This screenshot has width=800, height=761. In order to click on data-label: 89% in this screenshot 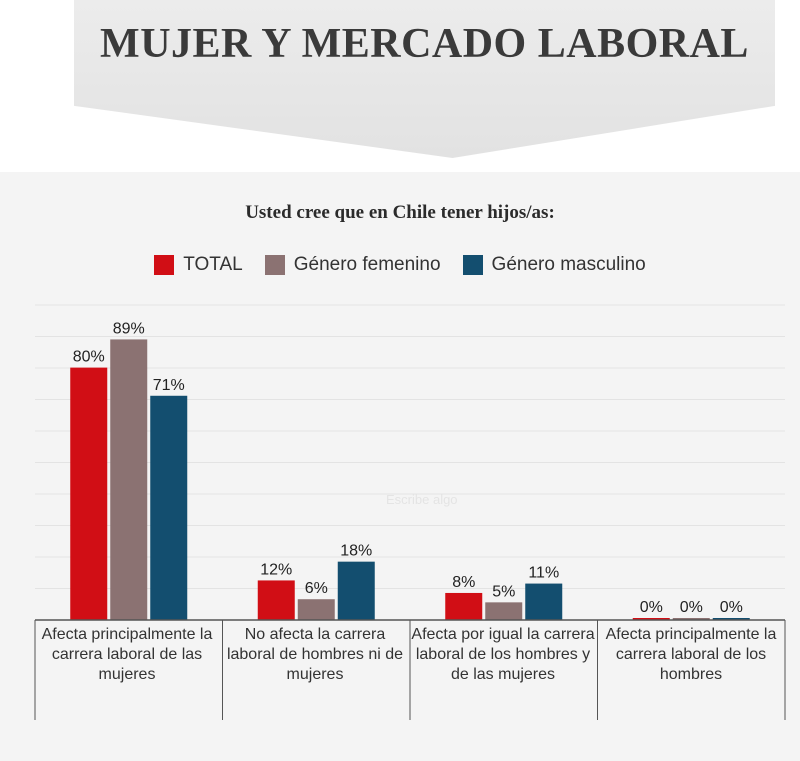, I will do `click(129, 328)`.